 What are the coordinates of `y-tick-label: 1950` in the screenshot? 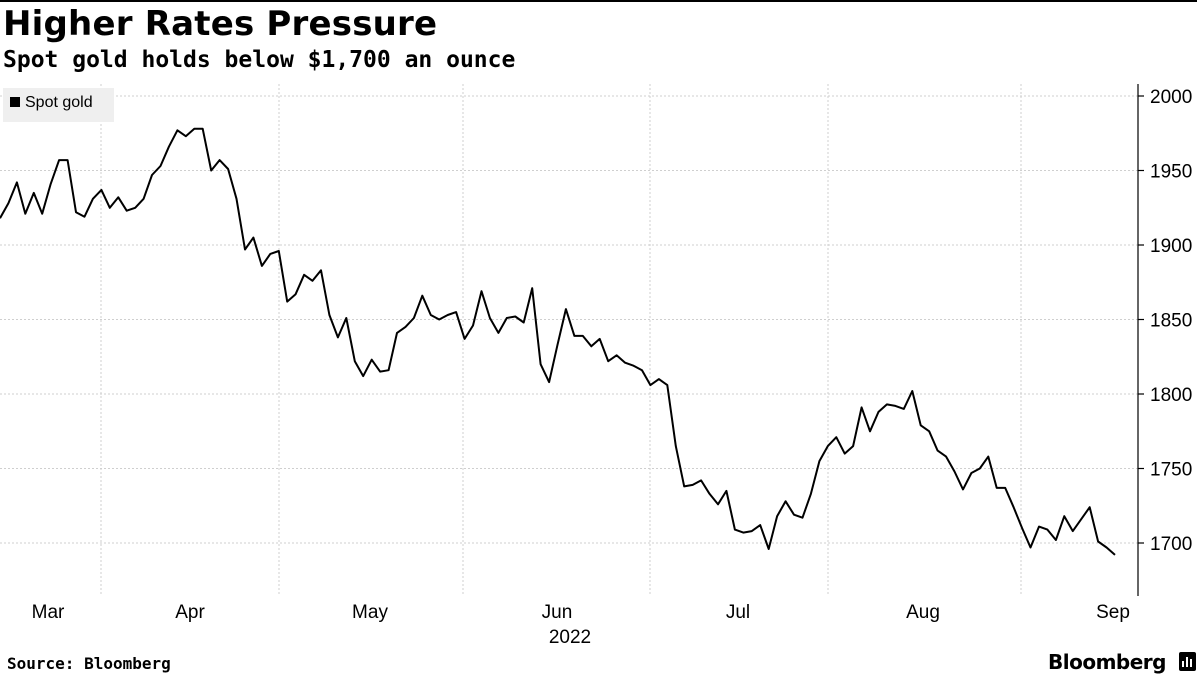 It's located at (1171, 172).